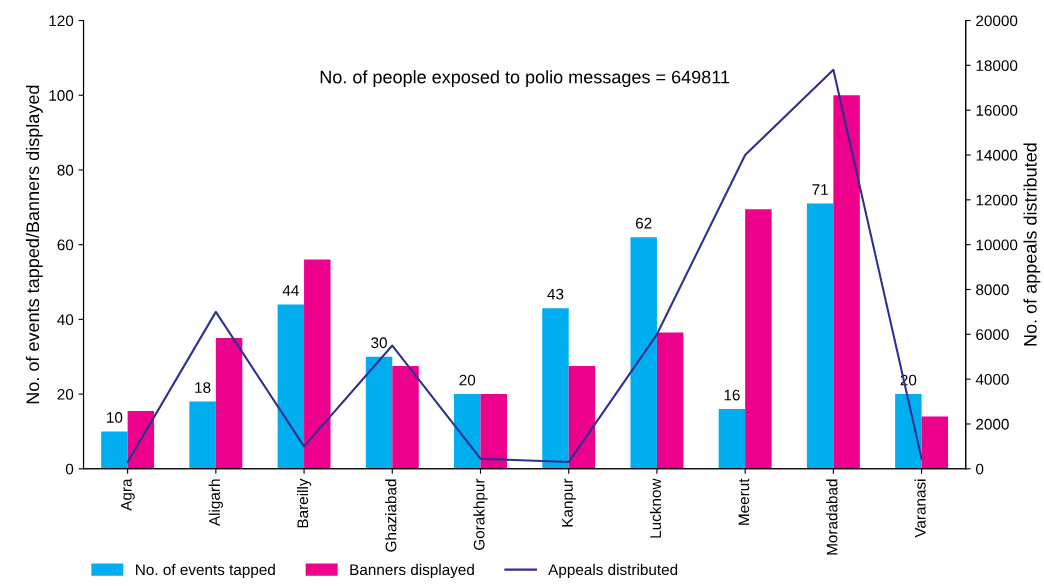 Image resolution: width=1044 pixels, height=586 pixels. What do you see at coordinates (655, 508) in the screenshot?
I see `x-tick-label: Lucknow` at bounding box center [655, 508].